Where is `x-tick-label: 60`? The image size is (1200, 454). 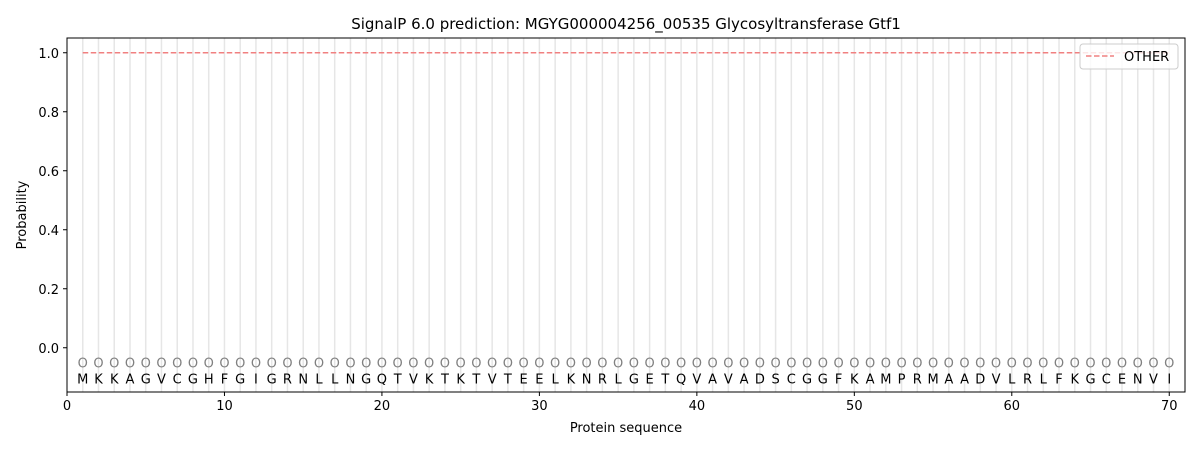
x-tick-label: 60 is located at coordinates (1012, 406).